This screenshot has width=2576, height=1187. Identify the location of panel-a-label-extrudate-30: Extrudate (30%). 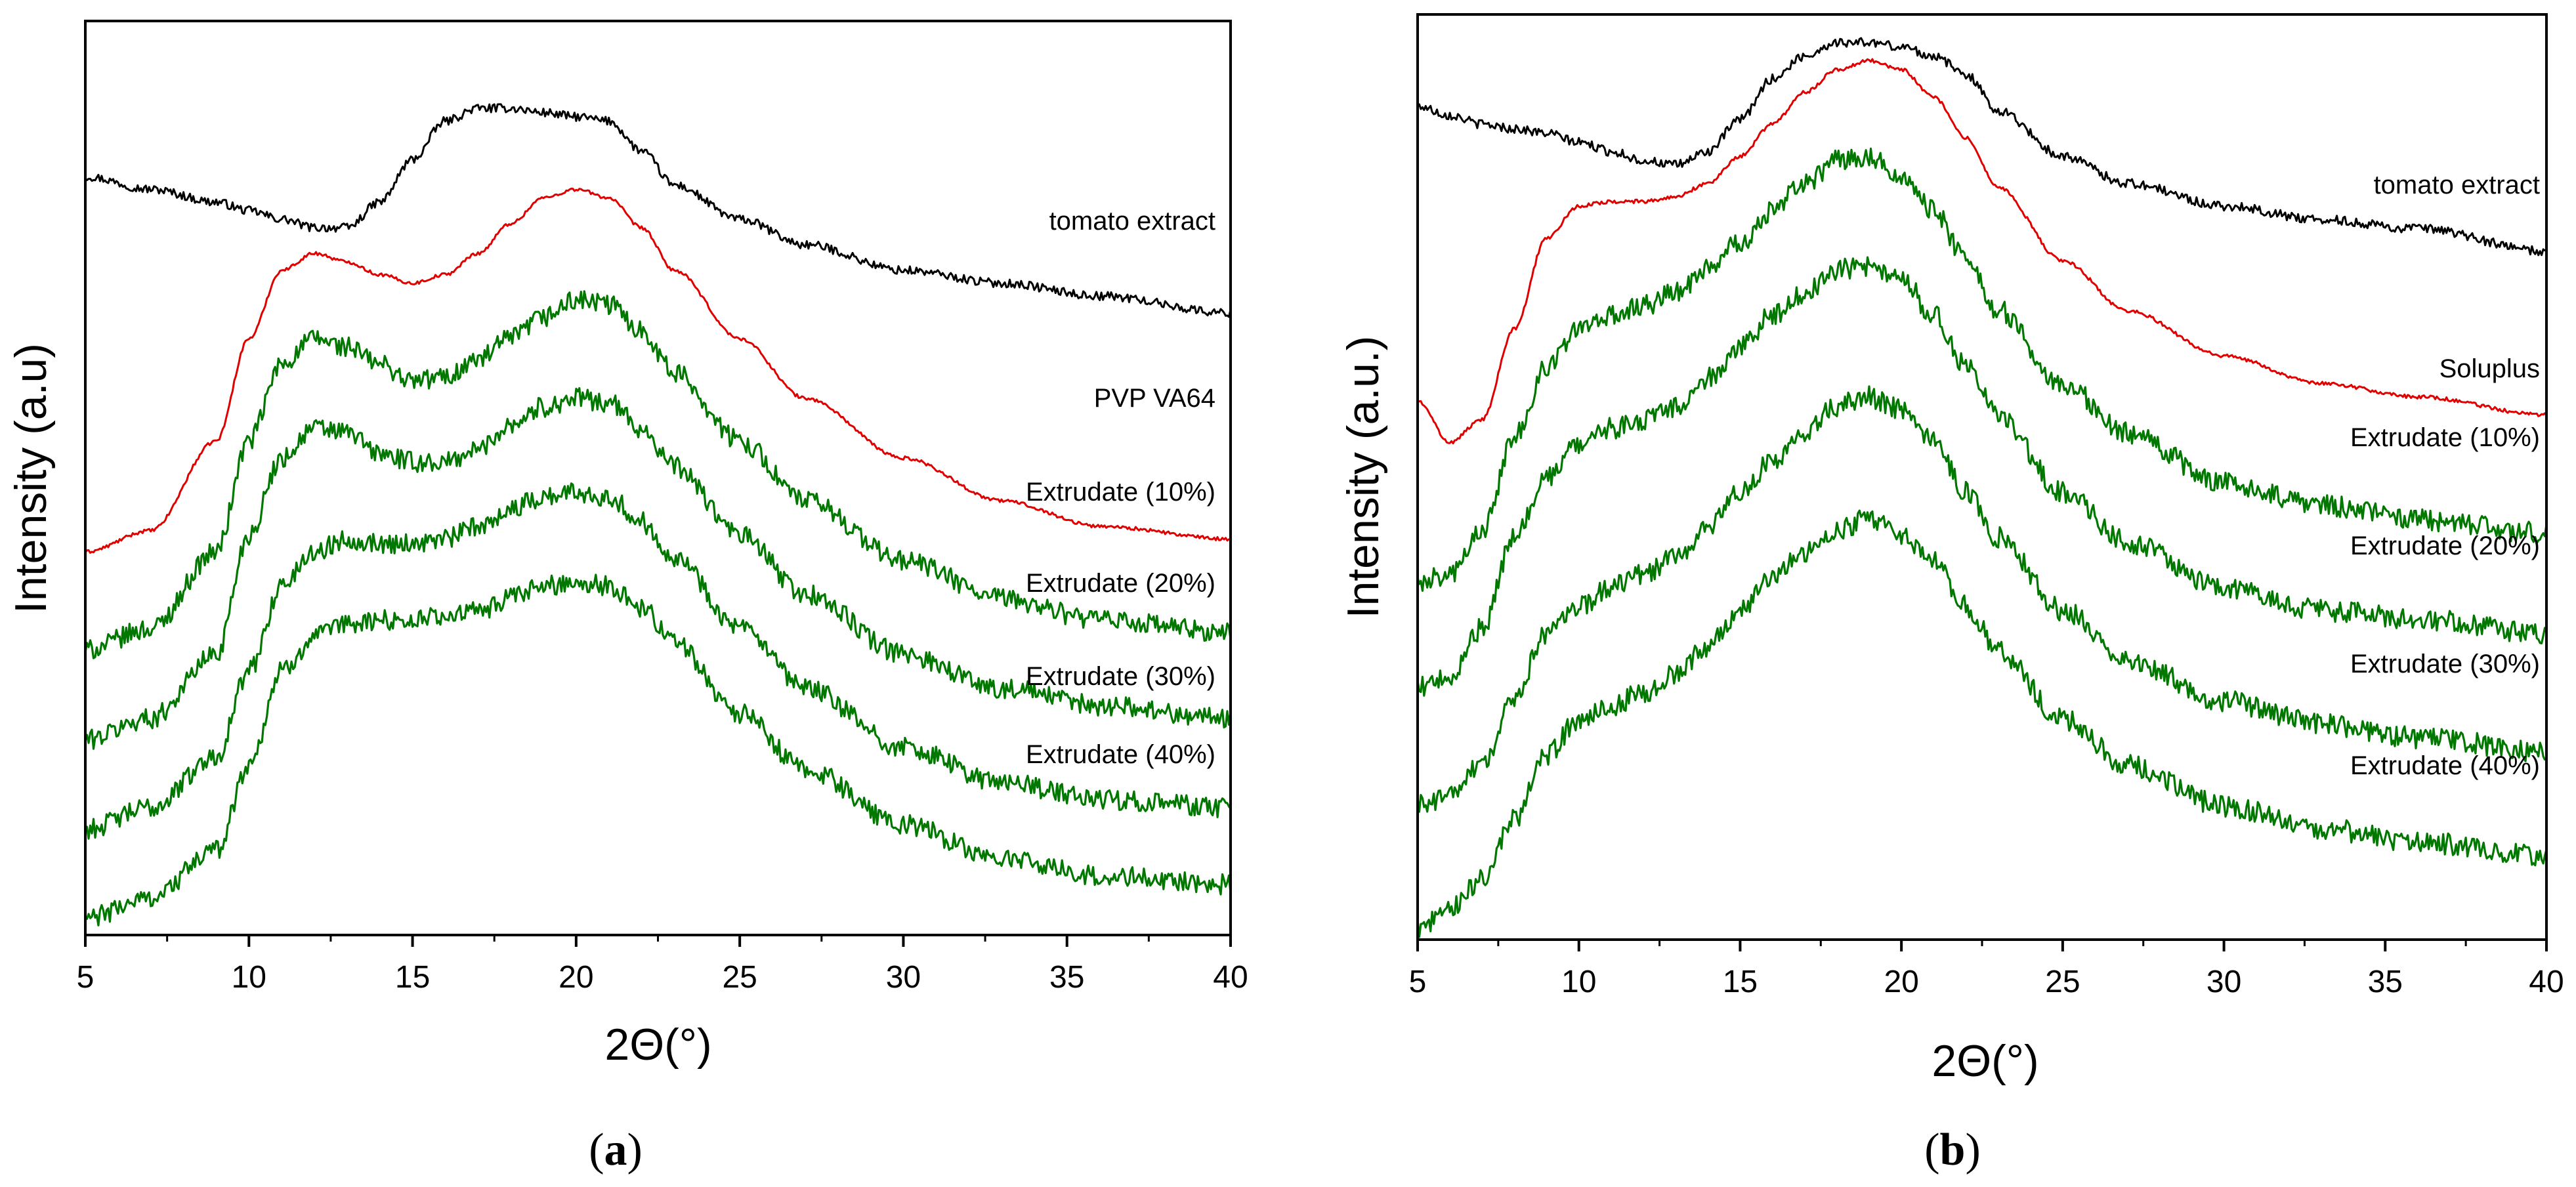
(1120, 676).